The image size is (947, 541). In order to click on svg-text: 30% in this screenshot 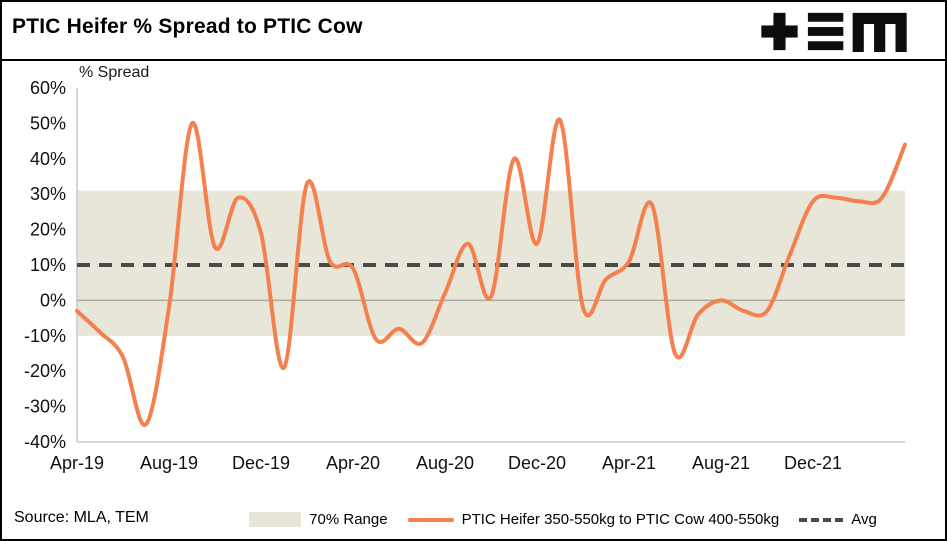, I will do `click(48, 194)`.